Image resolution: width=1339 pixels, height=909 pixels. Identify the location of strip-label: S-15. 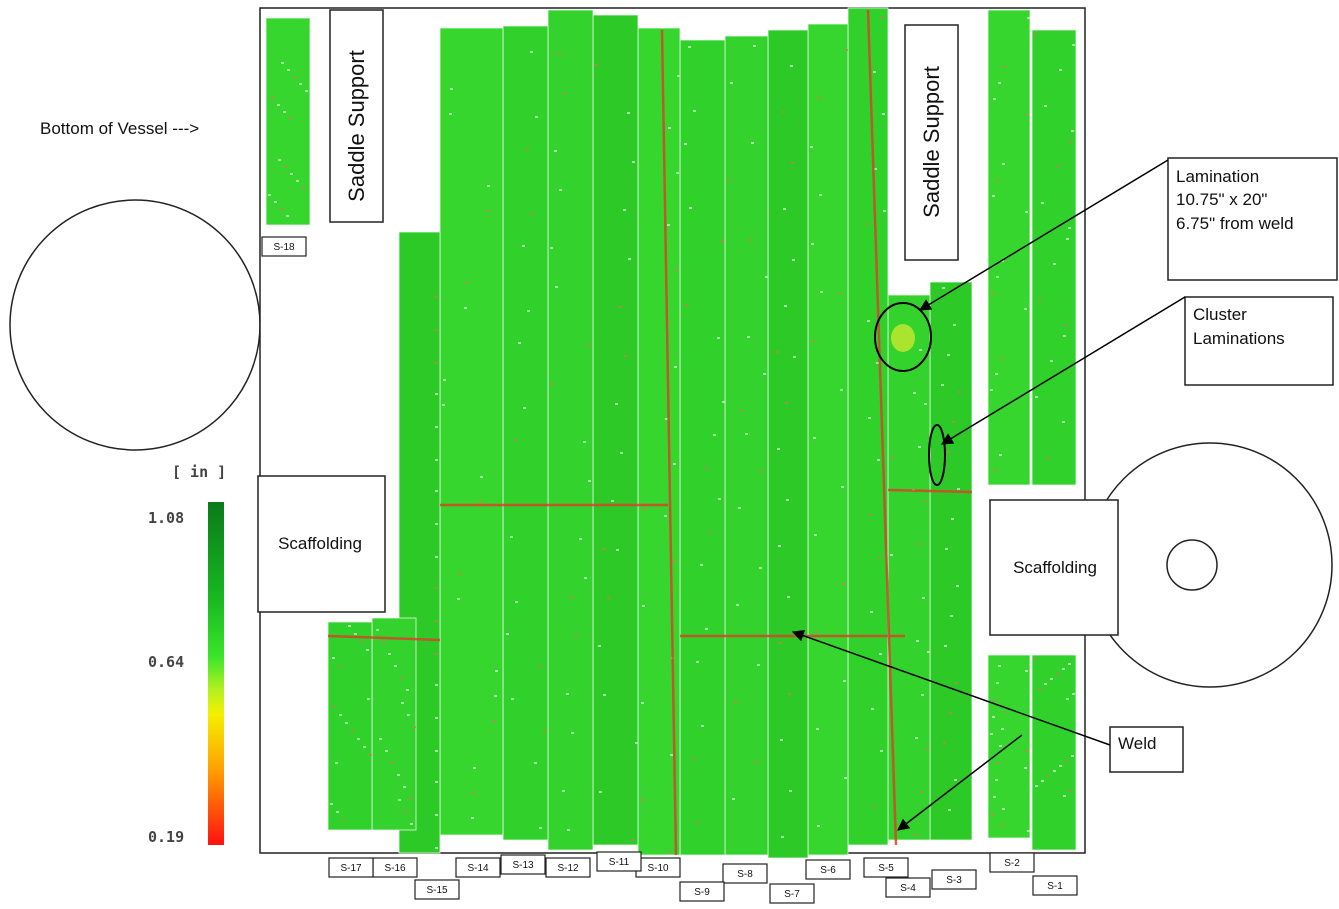
(437, 890).